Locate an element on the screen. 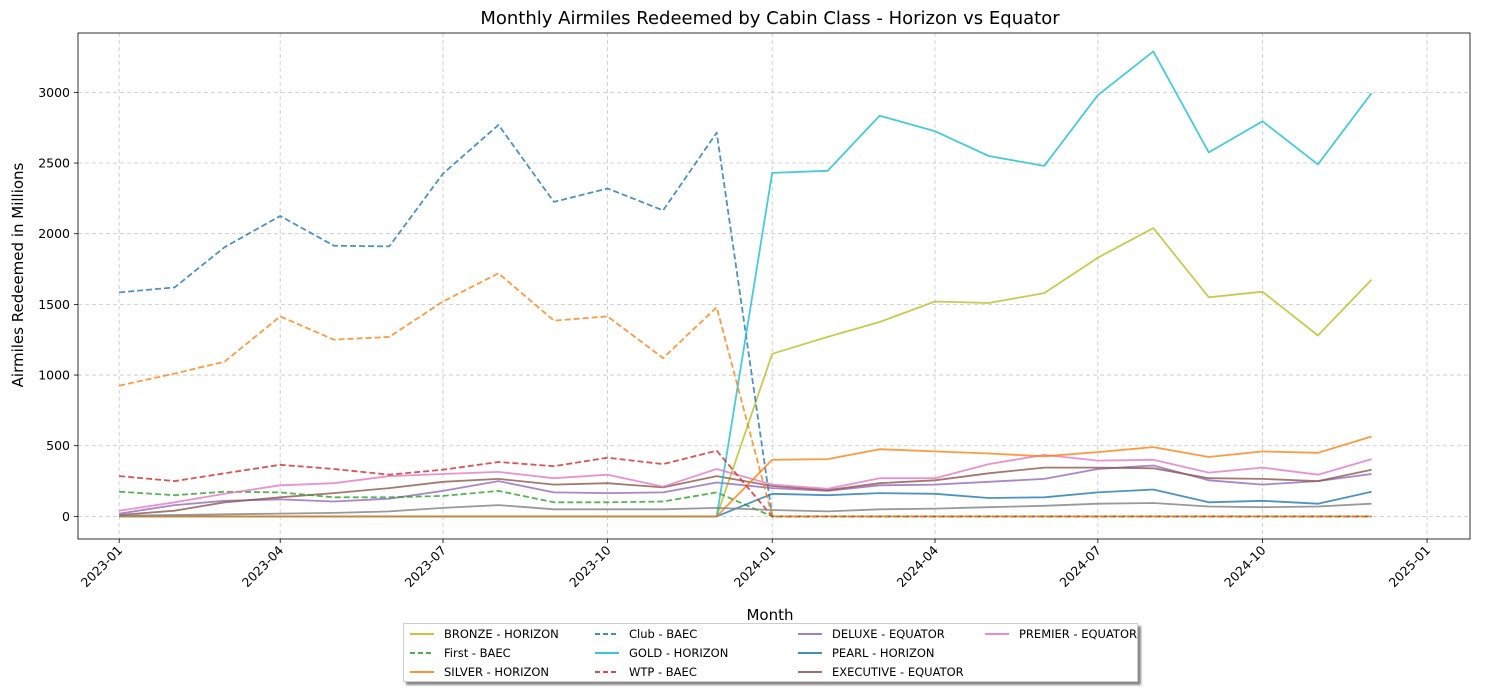  x-tick-label: 2023-10 is located at coordinates (590, 566).